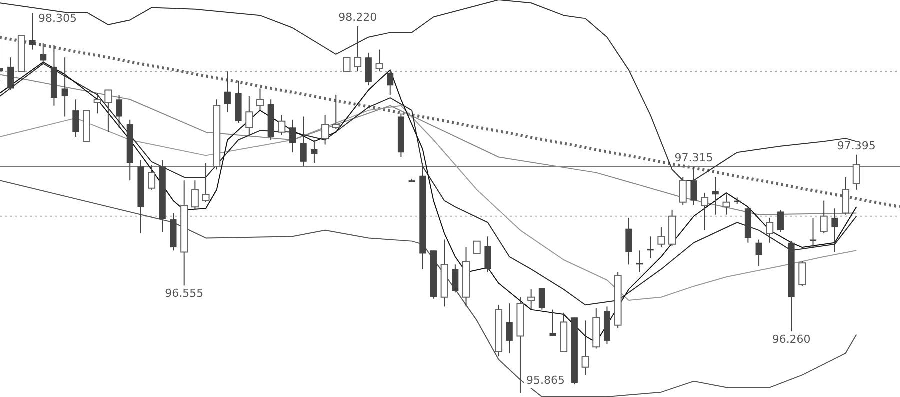 The width and height of the screenshot is (900, 397). I want to click on annotation: 96.260, so click(791, 339).